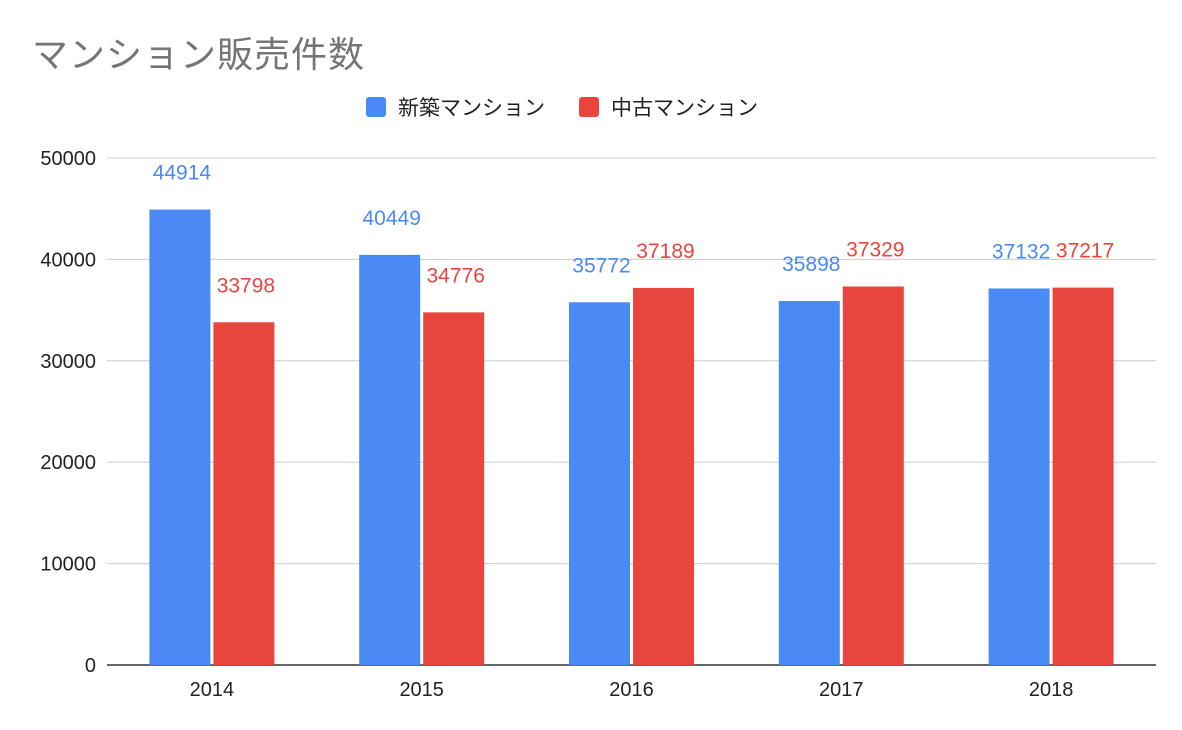 Image resolution: width=1182 pixels, height=730 pixels. I want to click on chart-title: マンション販売件数, so click(199, 55).